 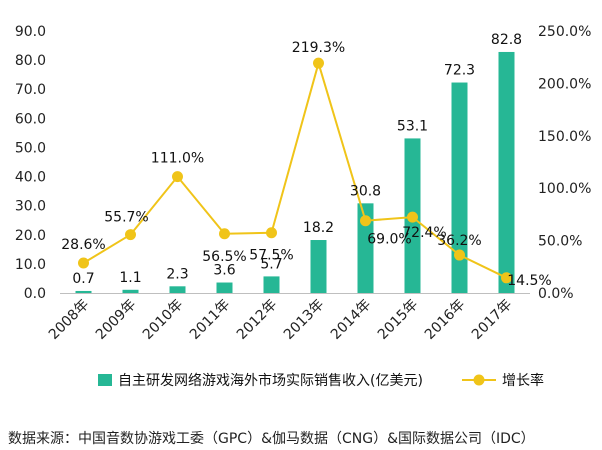 What do you see at coordinates (83, 279) in the screenshot?
I see `bar-value-label: 0.7` at bounding box center [83, 279].